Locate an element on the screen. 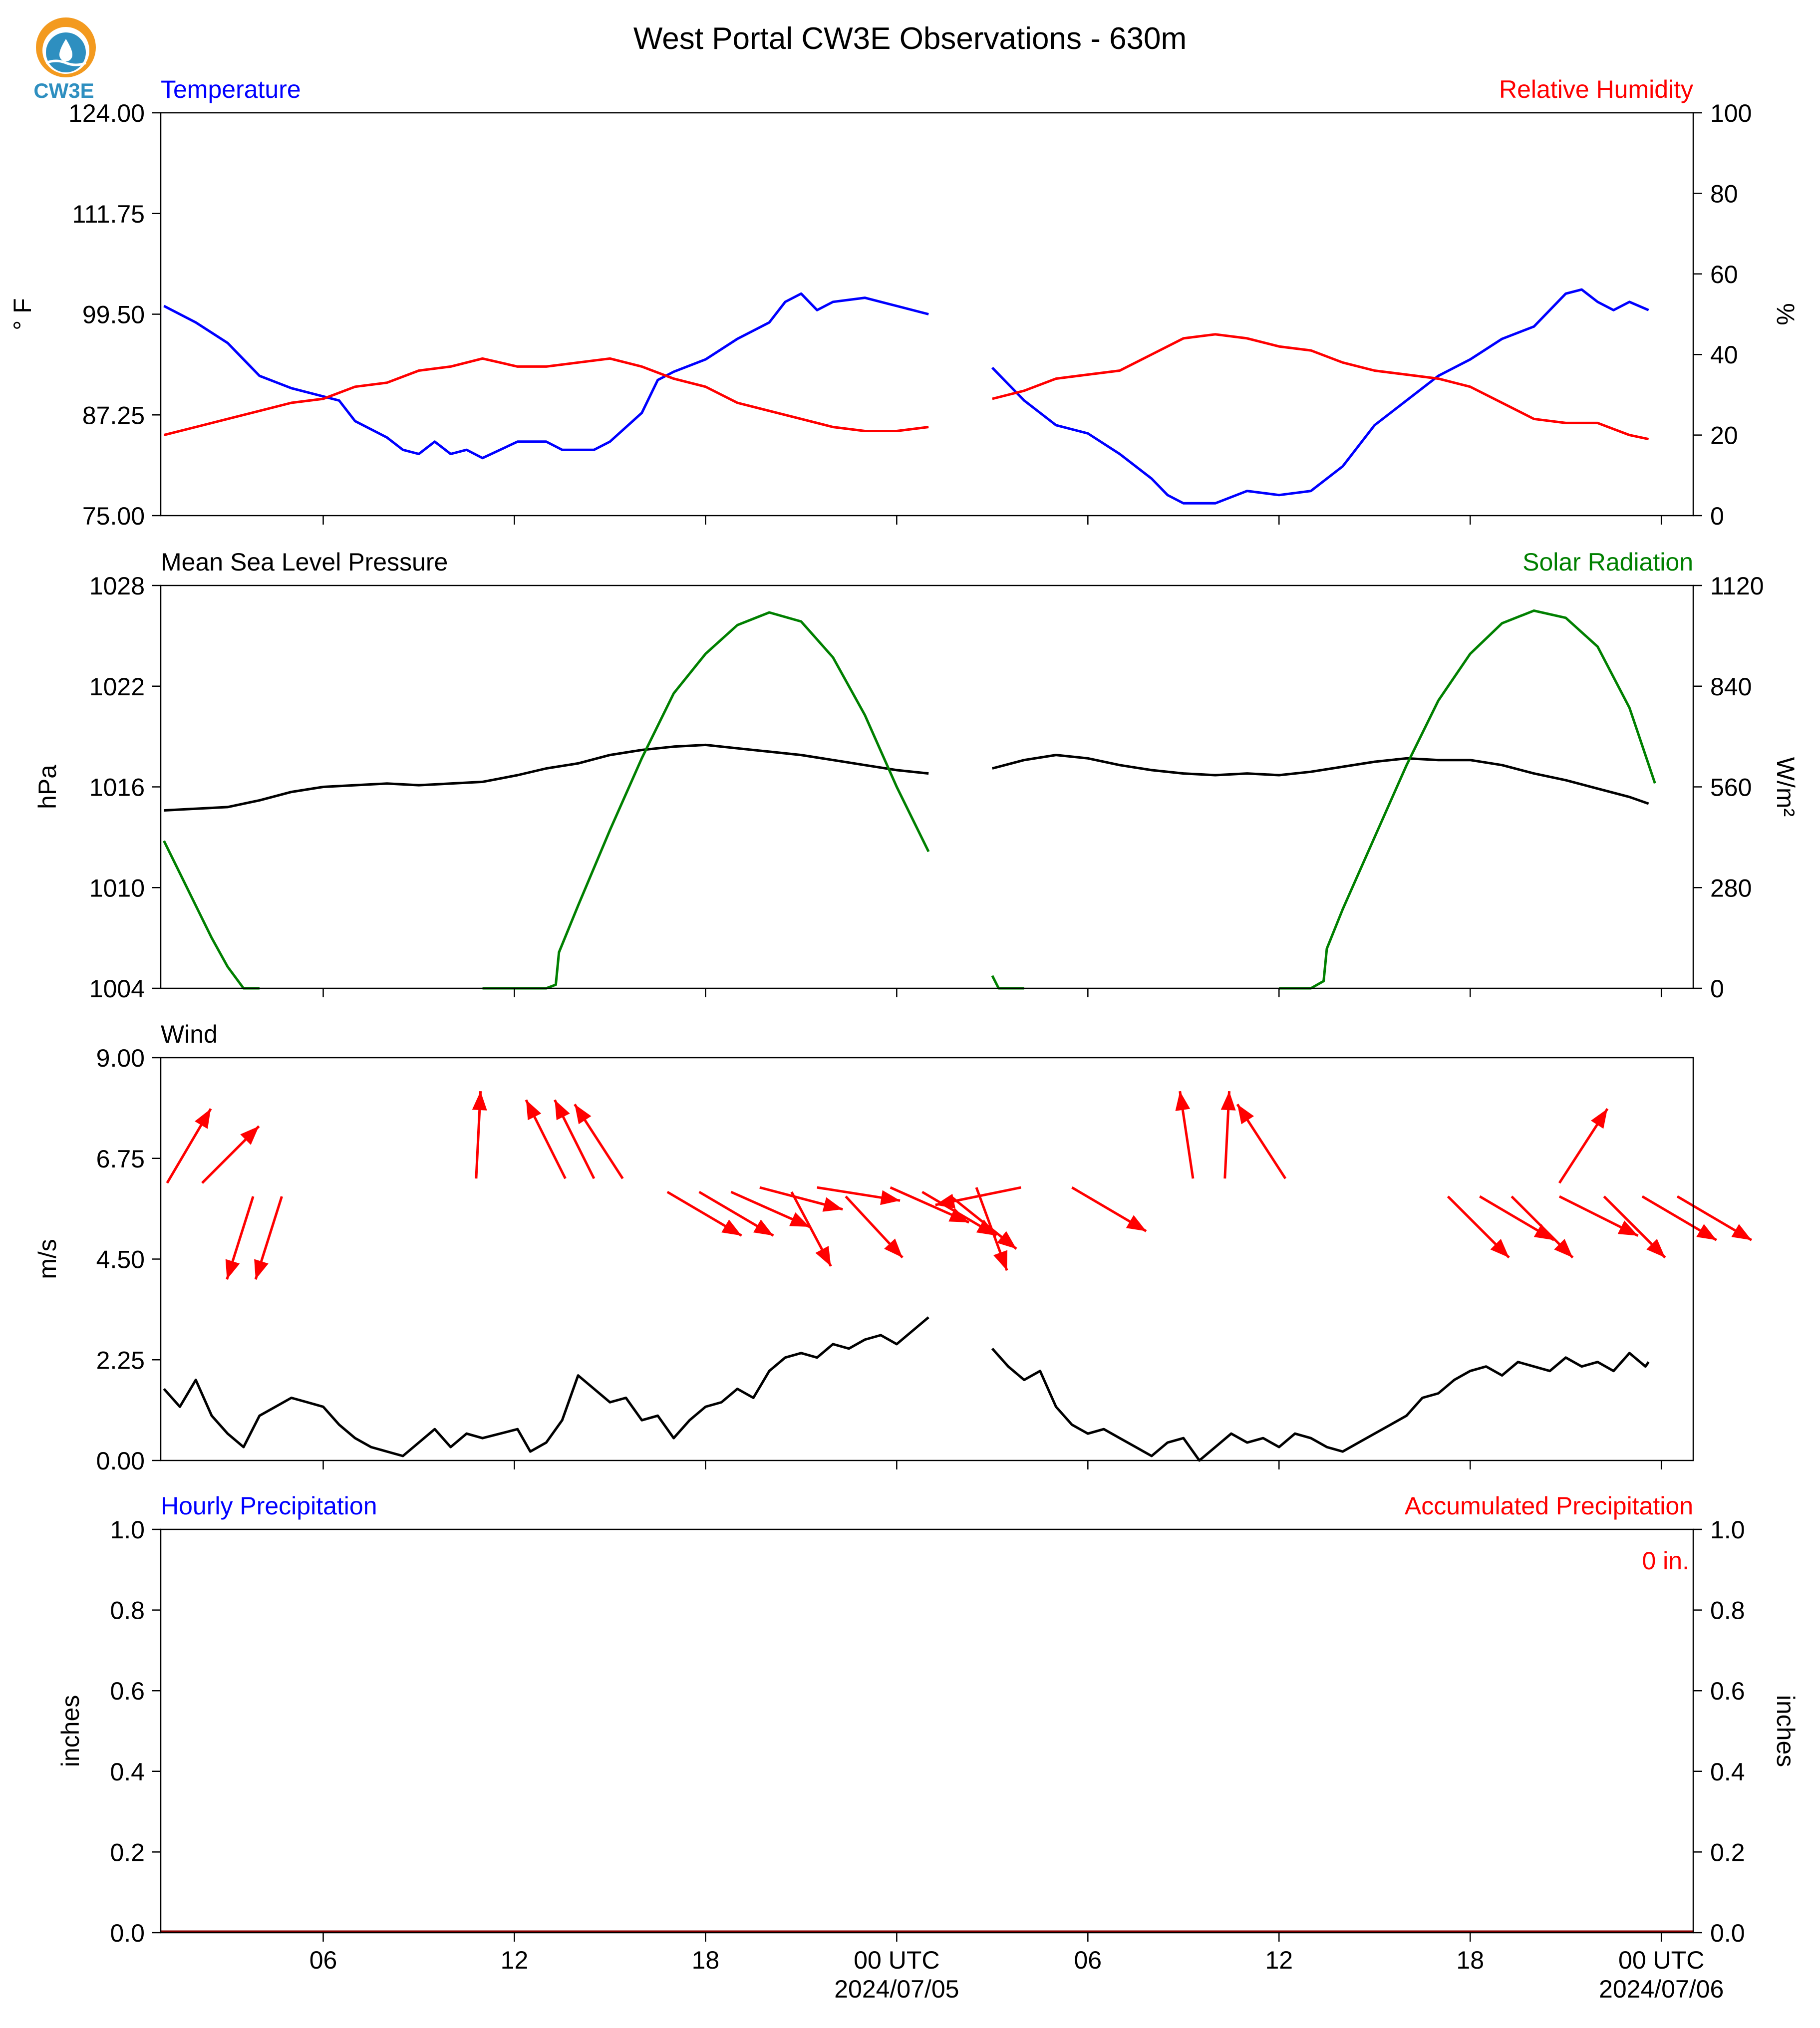  y-tick-label-left: 1016 is located at coordinates (117, 788).